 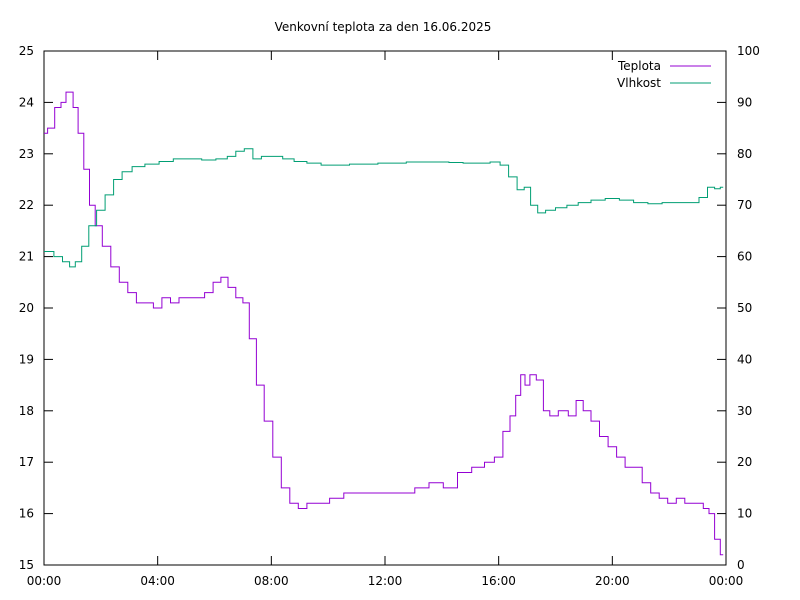 I want to click on left-tick-label: 24, so click(x=26, y=102).